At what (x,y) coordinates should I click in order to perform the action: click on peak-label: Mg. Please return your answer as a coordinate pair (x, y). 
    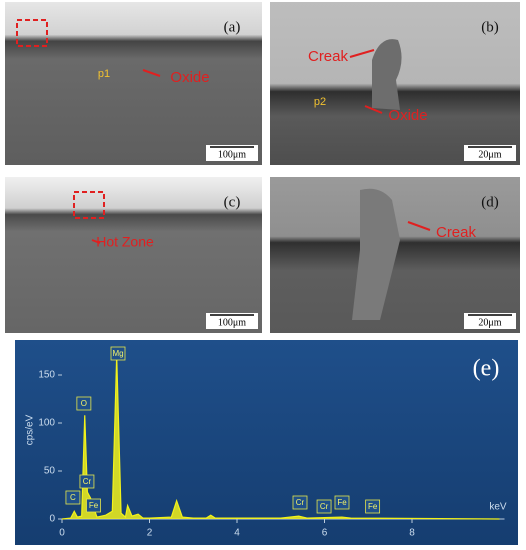
    Looking at the image, I should click on (117, 353).